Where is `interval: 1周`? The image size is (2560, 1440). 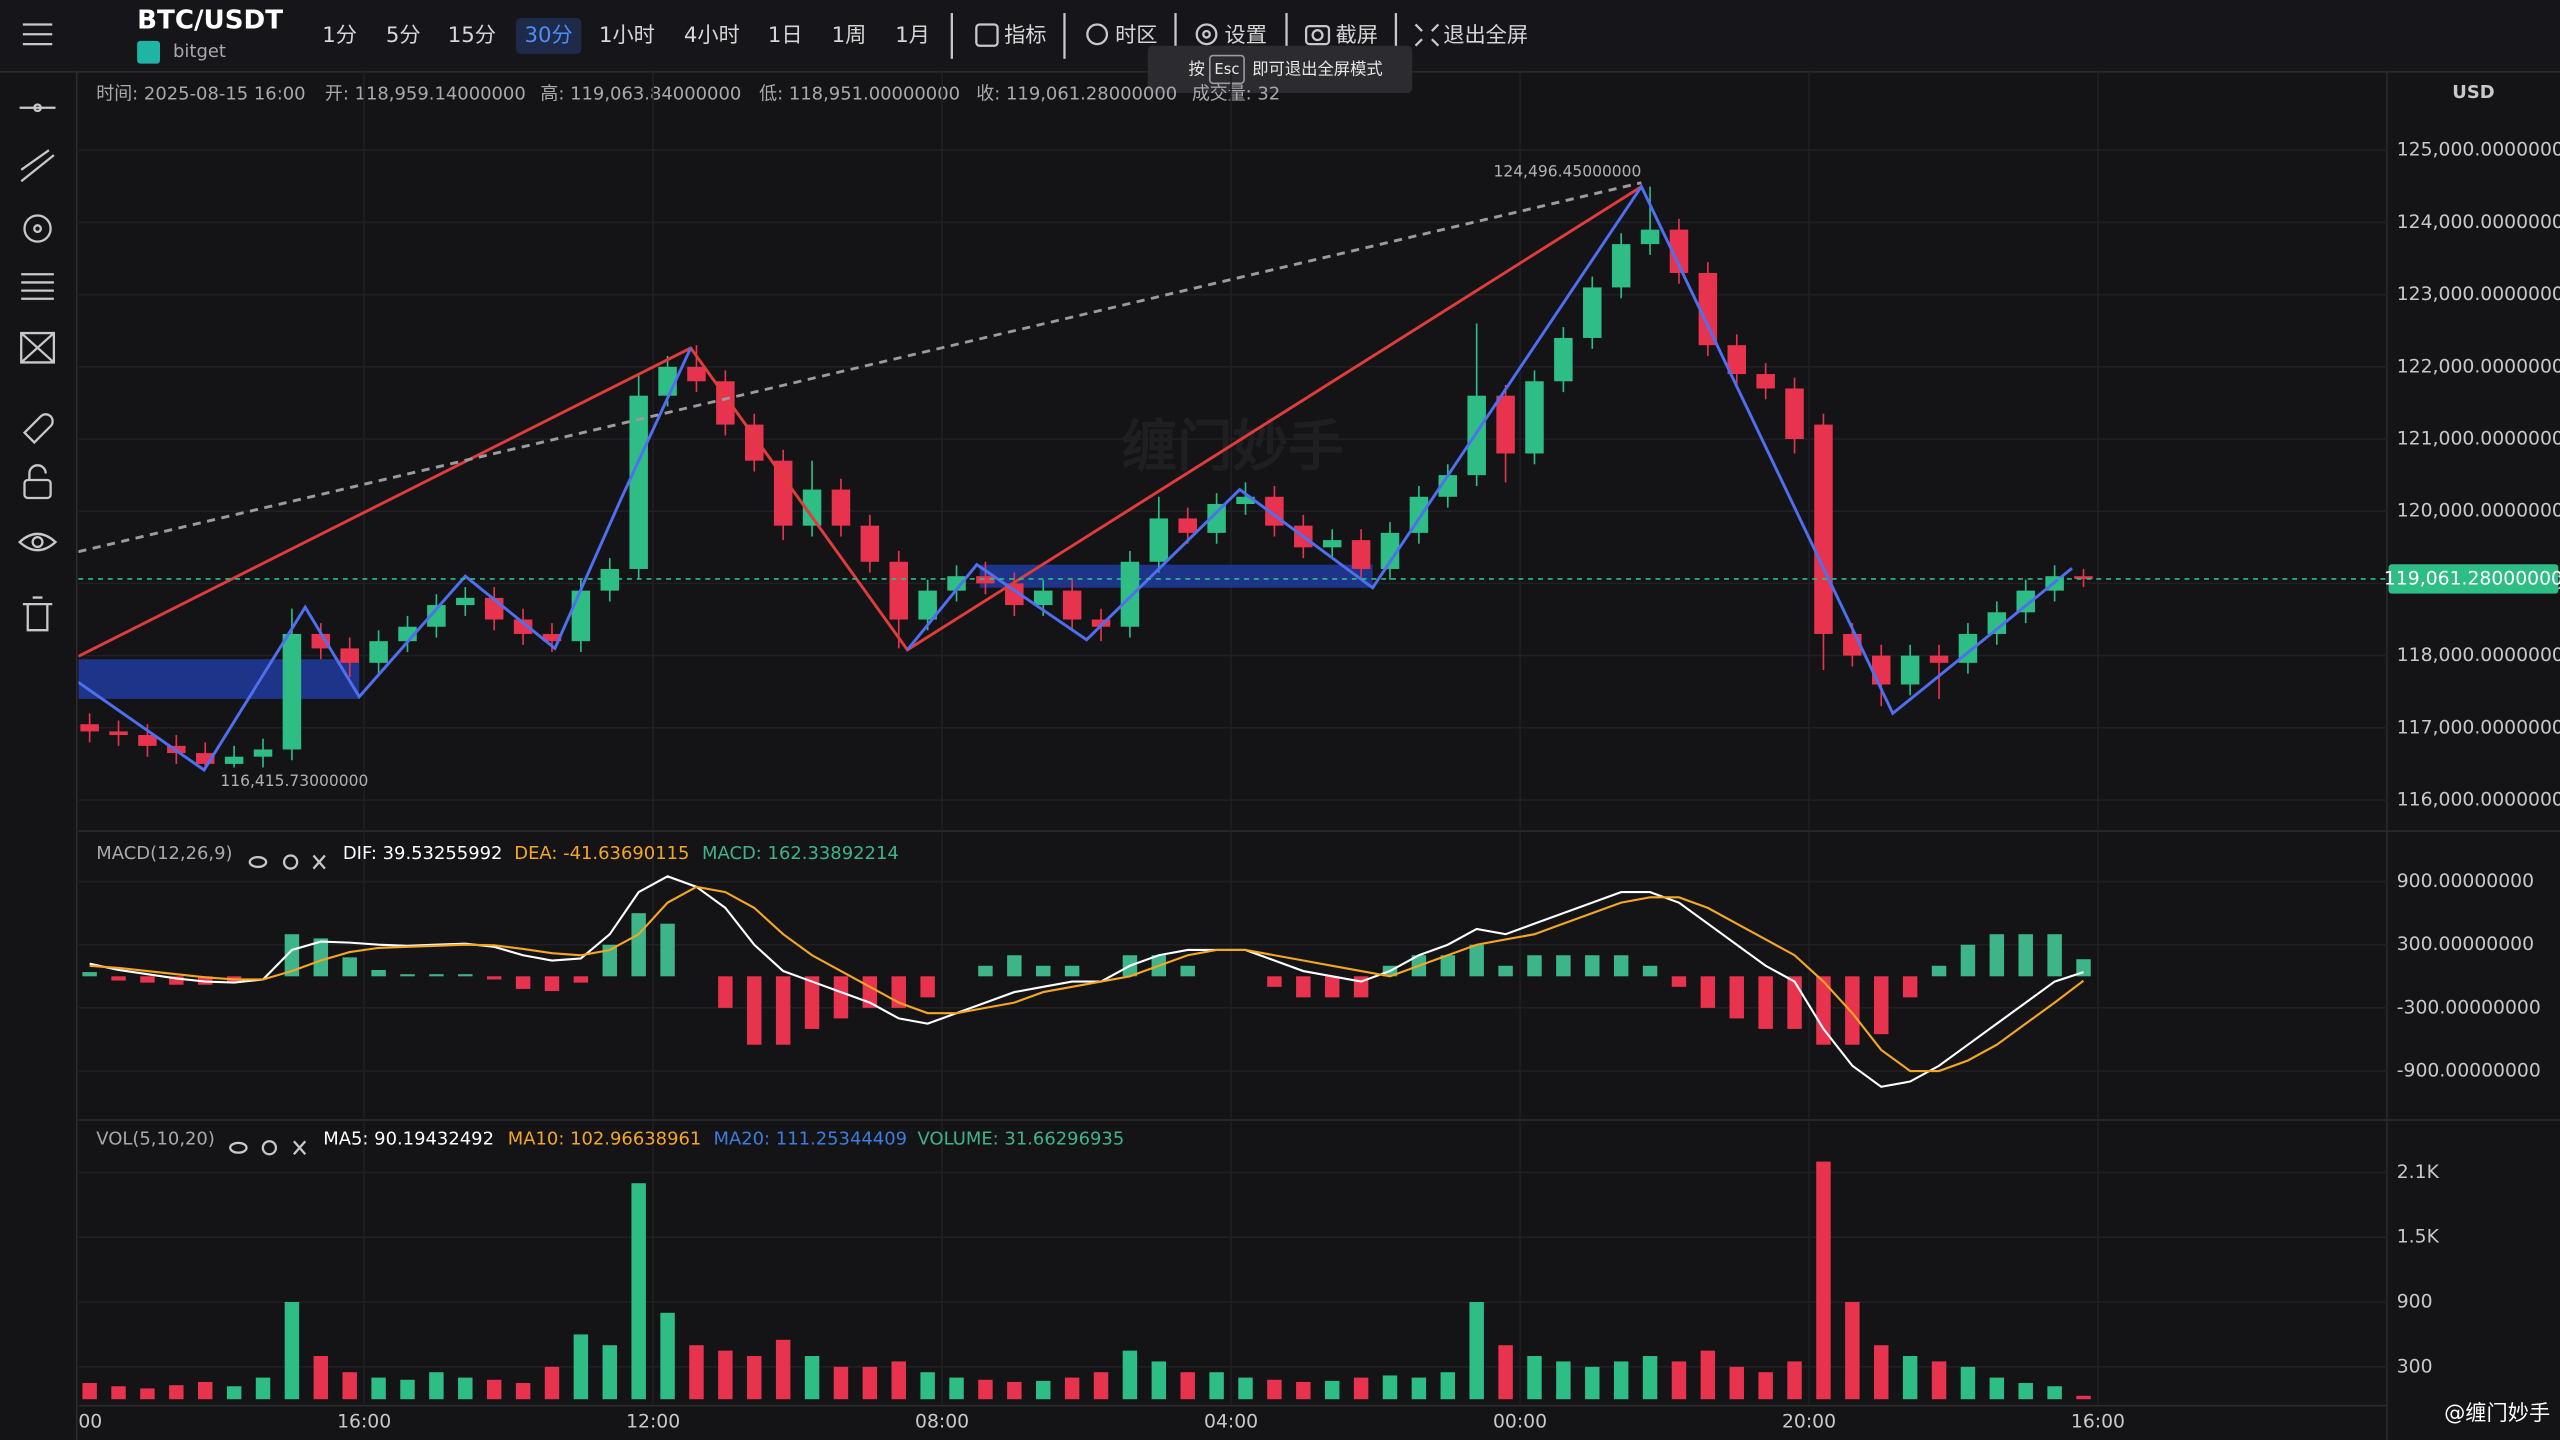 interval: 1周 is located at coordinates (849, 35).